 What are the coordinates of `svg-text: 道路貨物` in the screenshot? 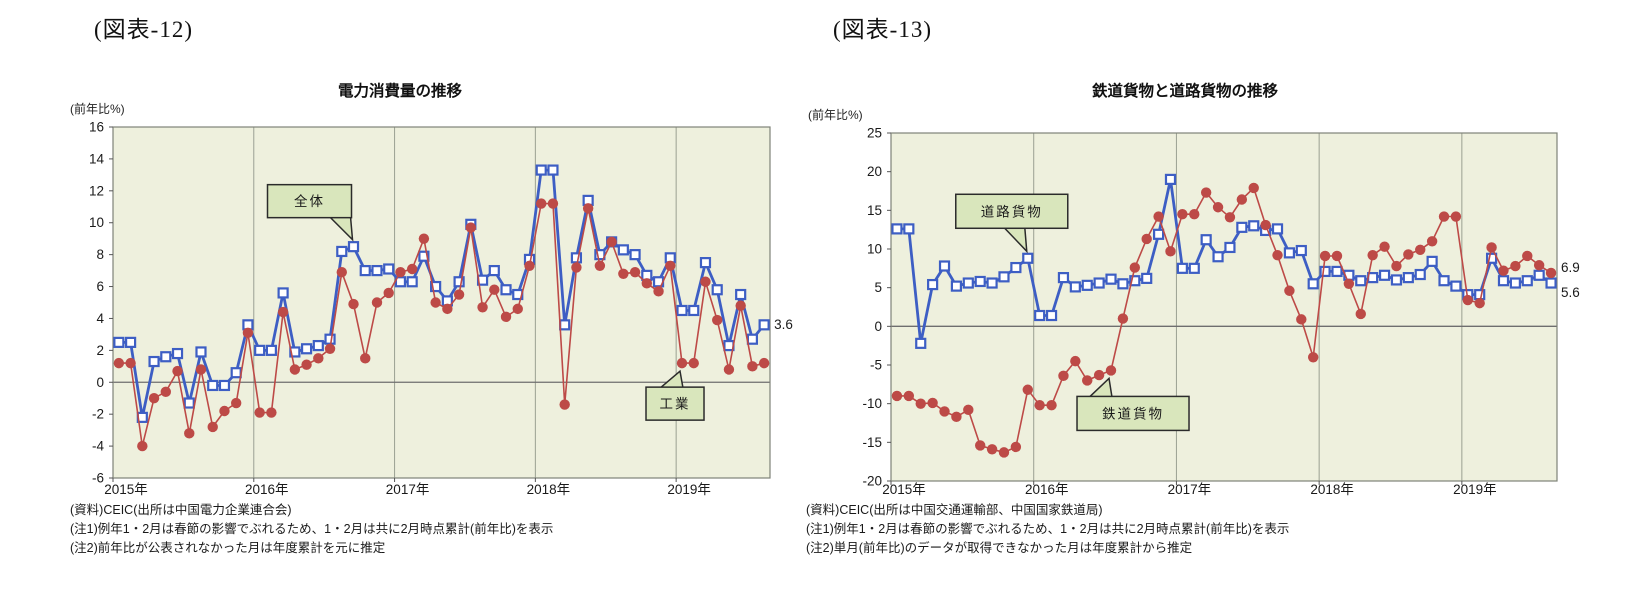 It's located at (1012, 211).